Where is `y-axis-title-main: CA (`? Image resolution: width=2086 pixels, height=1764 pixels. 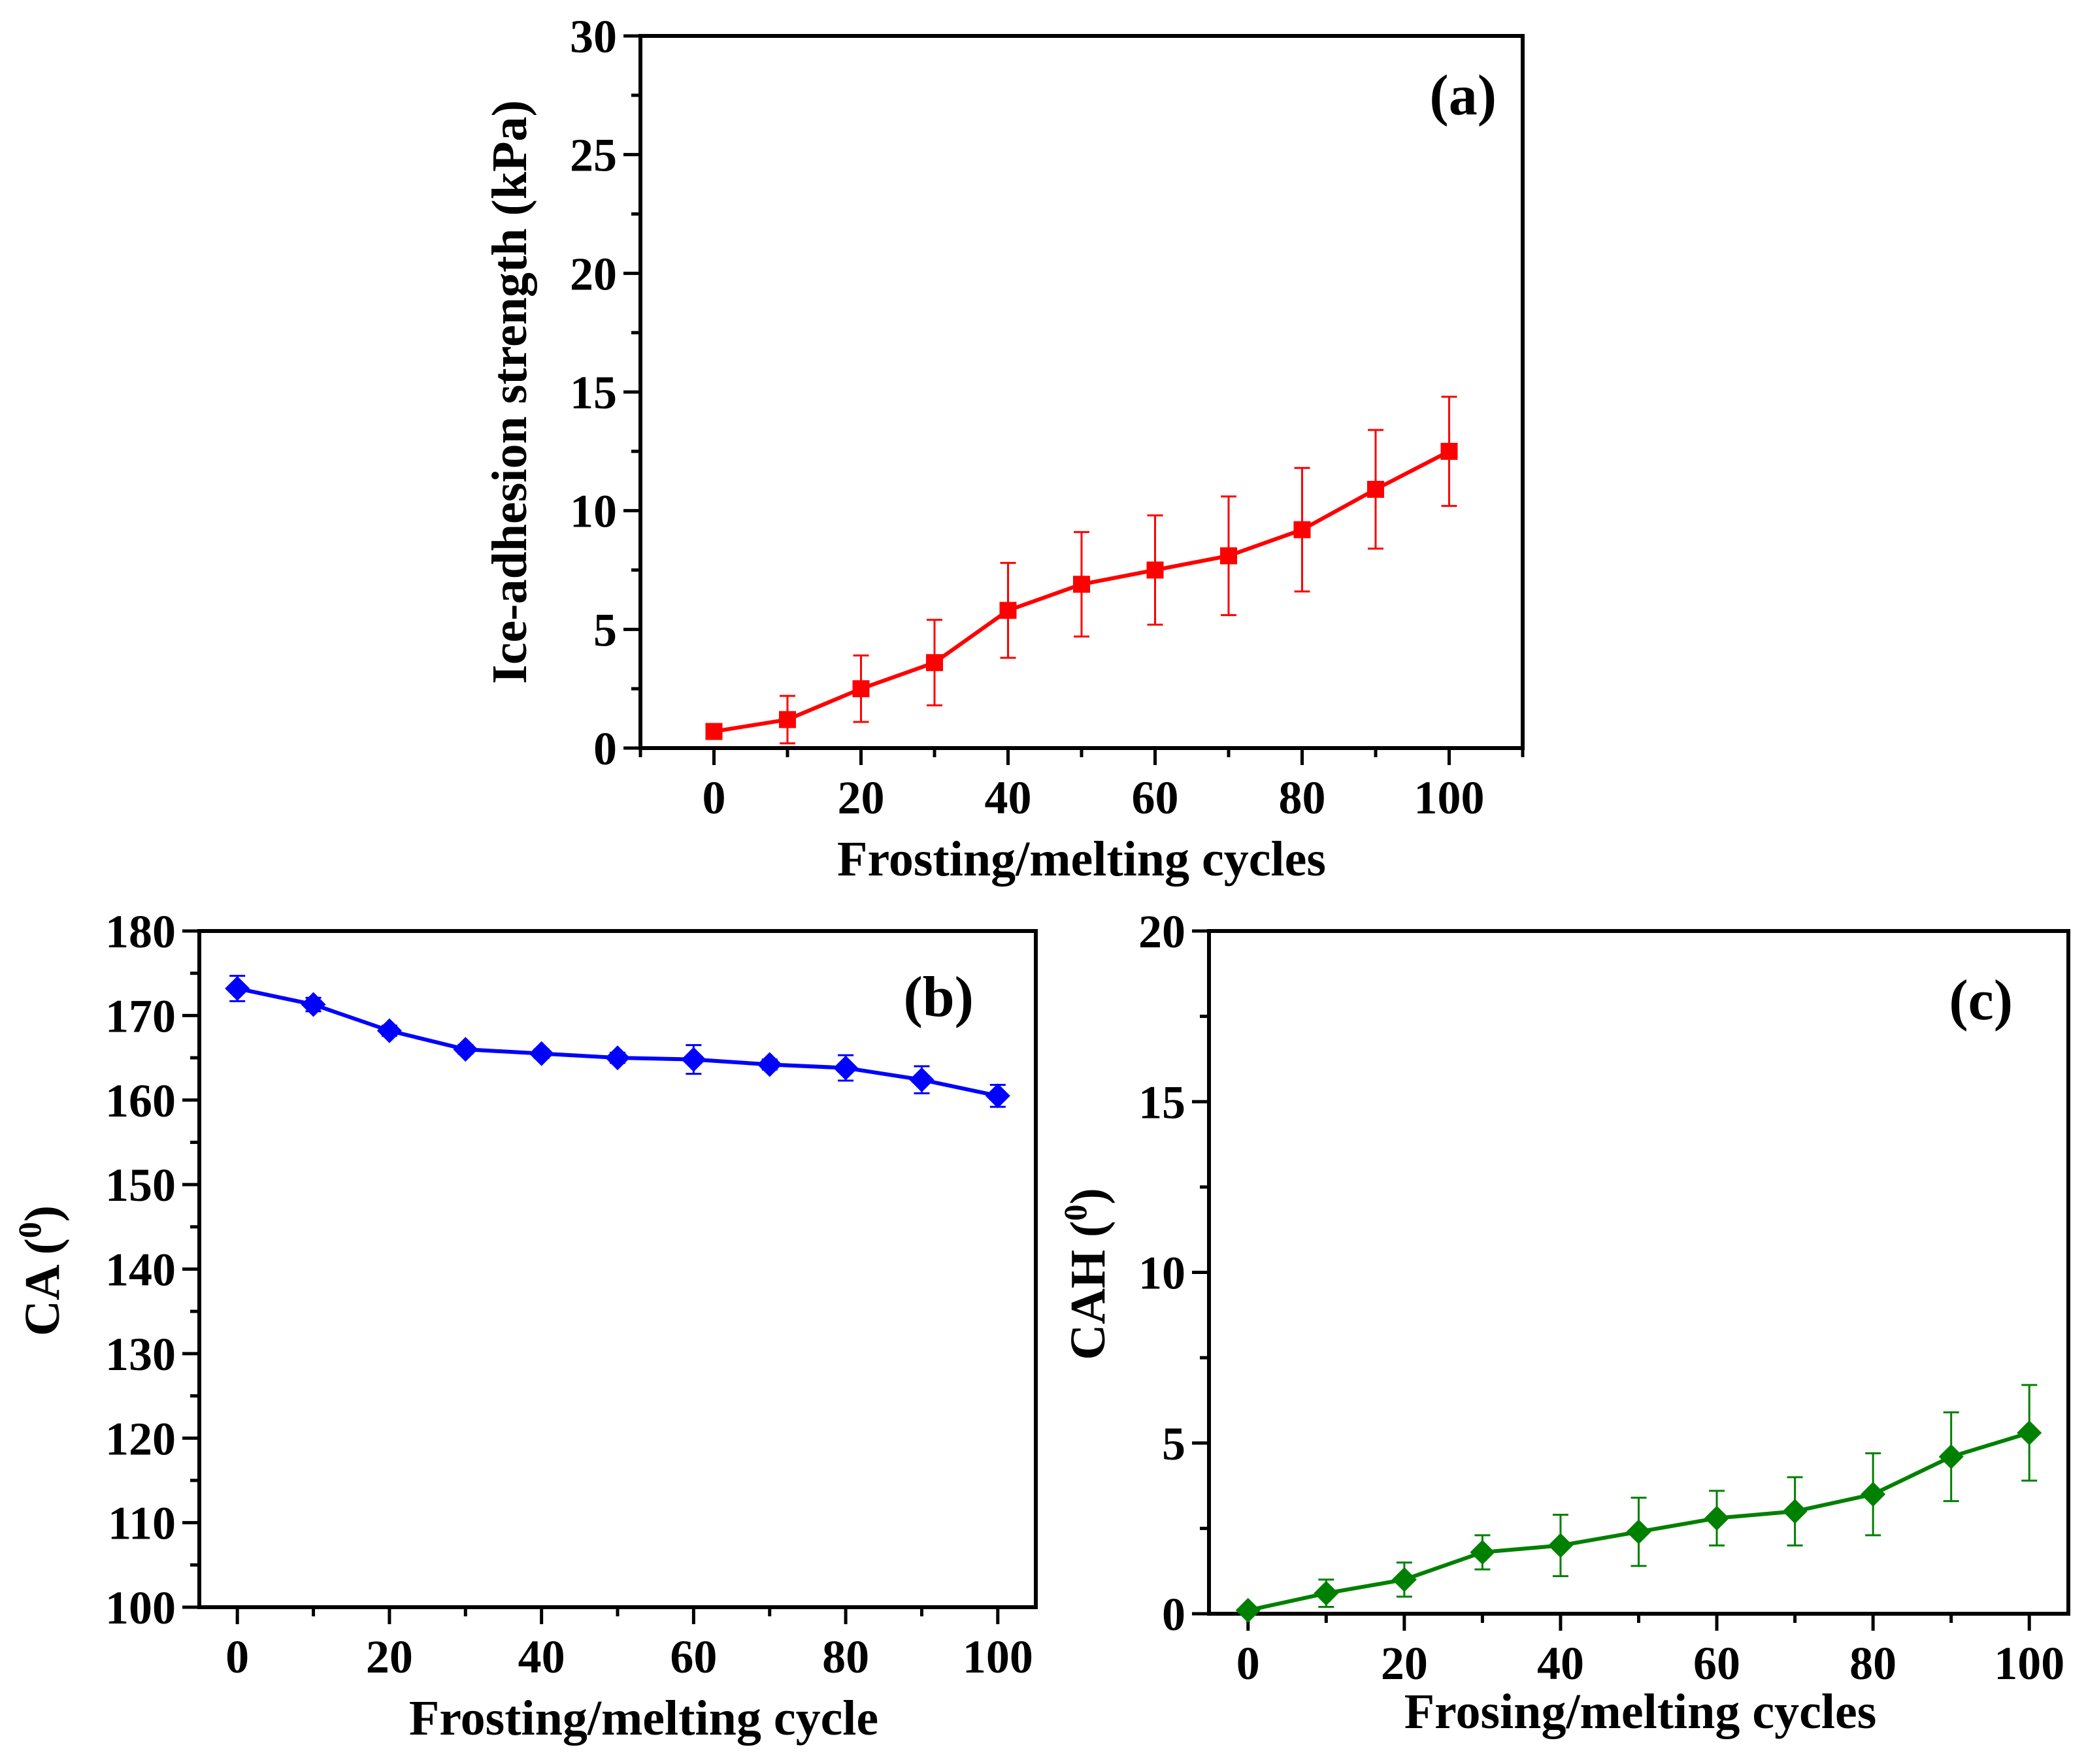 y-axis-title-main: CA ( is located at coordinates (42, 1287).